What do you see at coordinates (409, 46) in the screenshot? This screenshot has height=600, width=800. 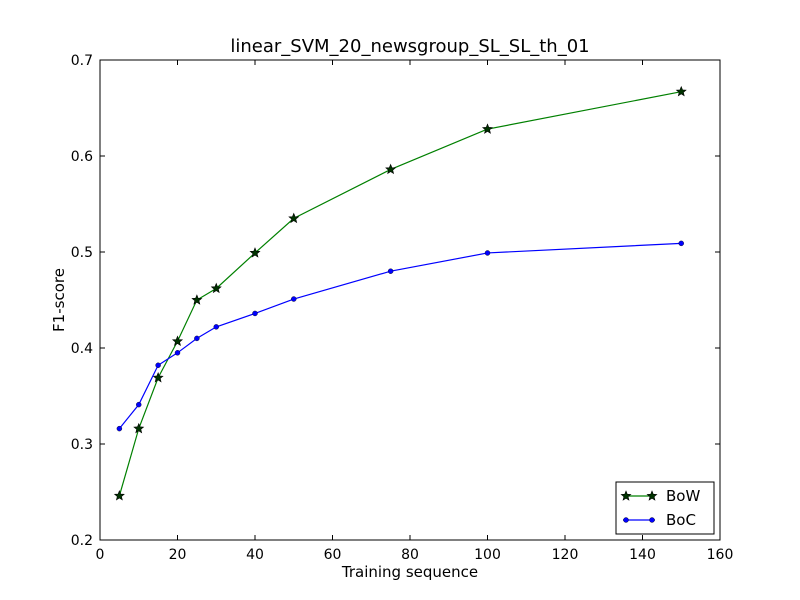 I see `chart-title: linear_SVM_20_newsgroup_SL_SL_th_01` at bounding box center [409, 46].